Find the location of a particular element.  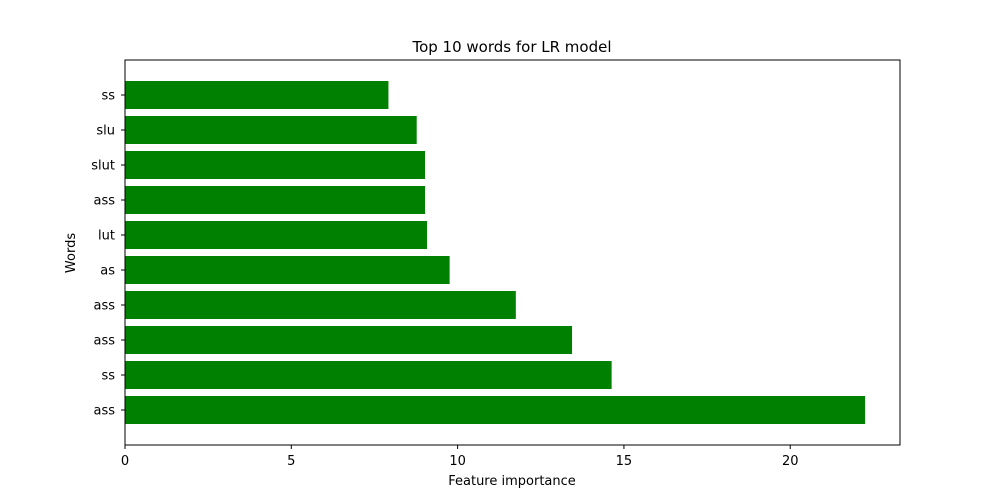

x-axis-label: Feature importance is located at coordinates (512, 481).